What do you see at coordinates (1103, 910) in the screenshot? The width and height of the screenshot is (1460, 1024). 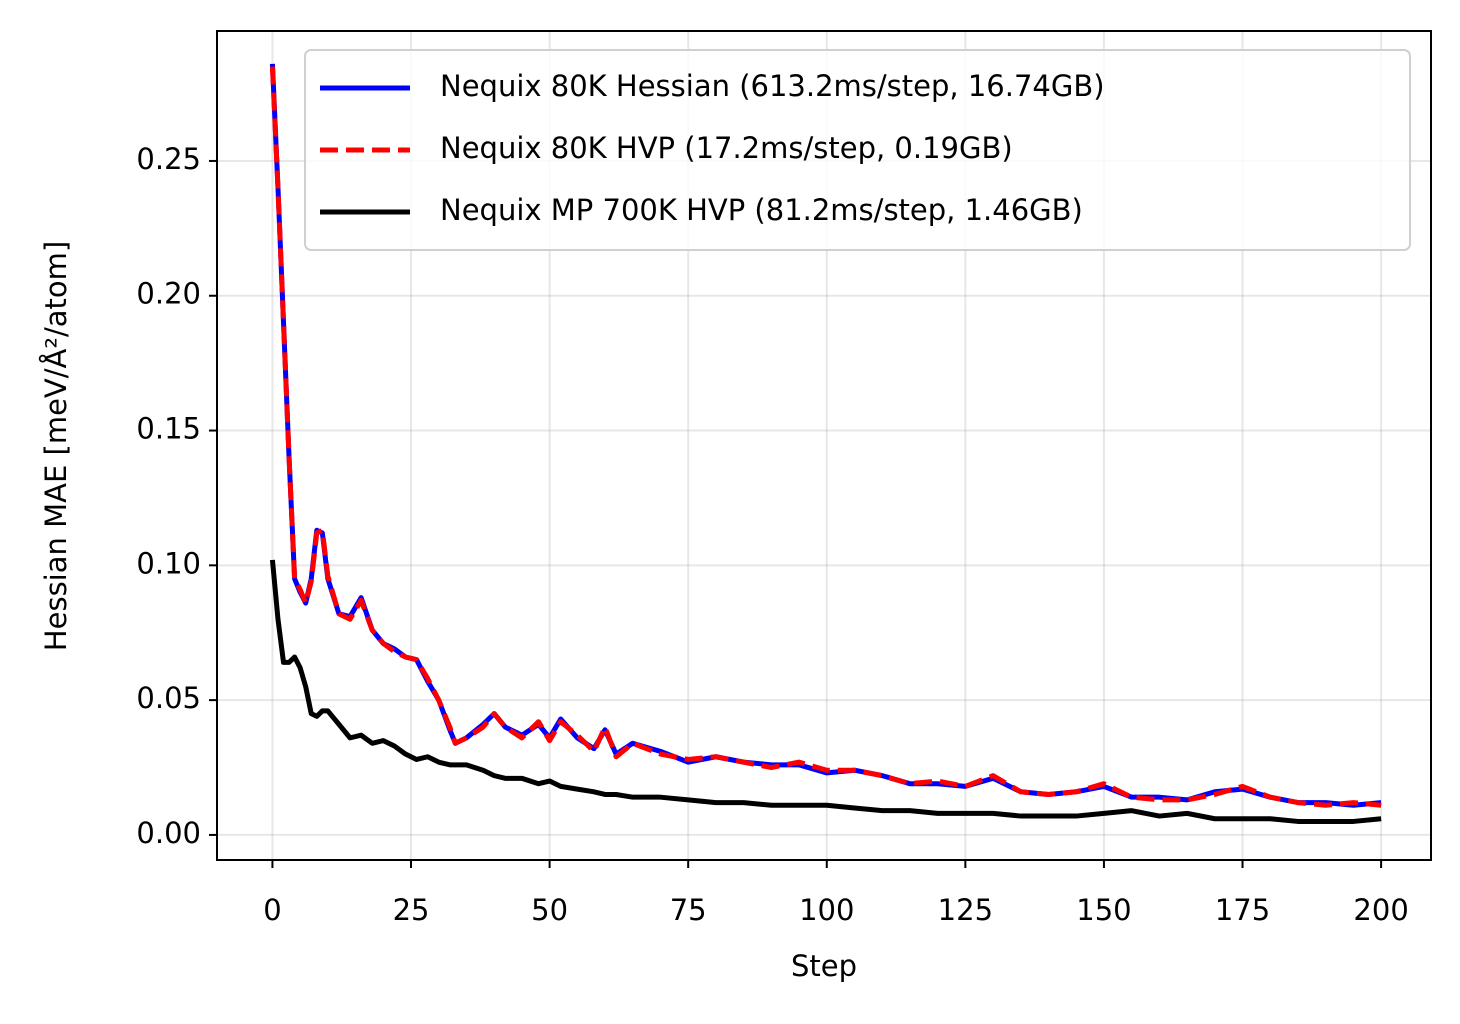 I see `x-tick-label: 150` at bounding box center [1103, 910].